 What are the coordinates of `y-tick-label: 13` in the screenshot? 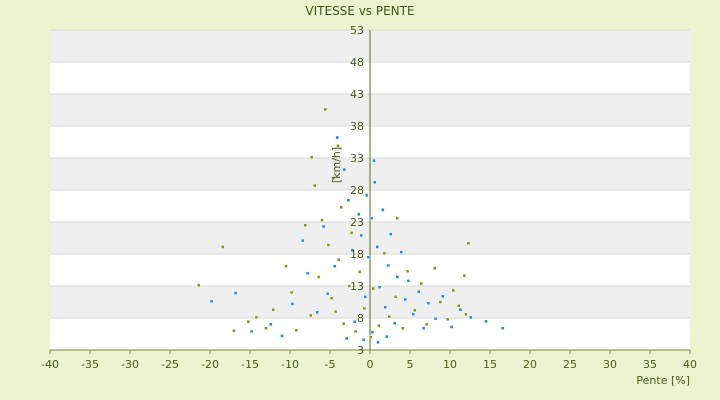 It's located at (357, 286).